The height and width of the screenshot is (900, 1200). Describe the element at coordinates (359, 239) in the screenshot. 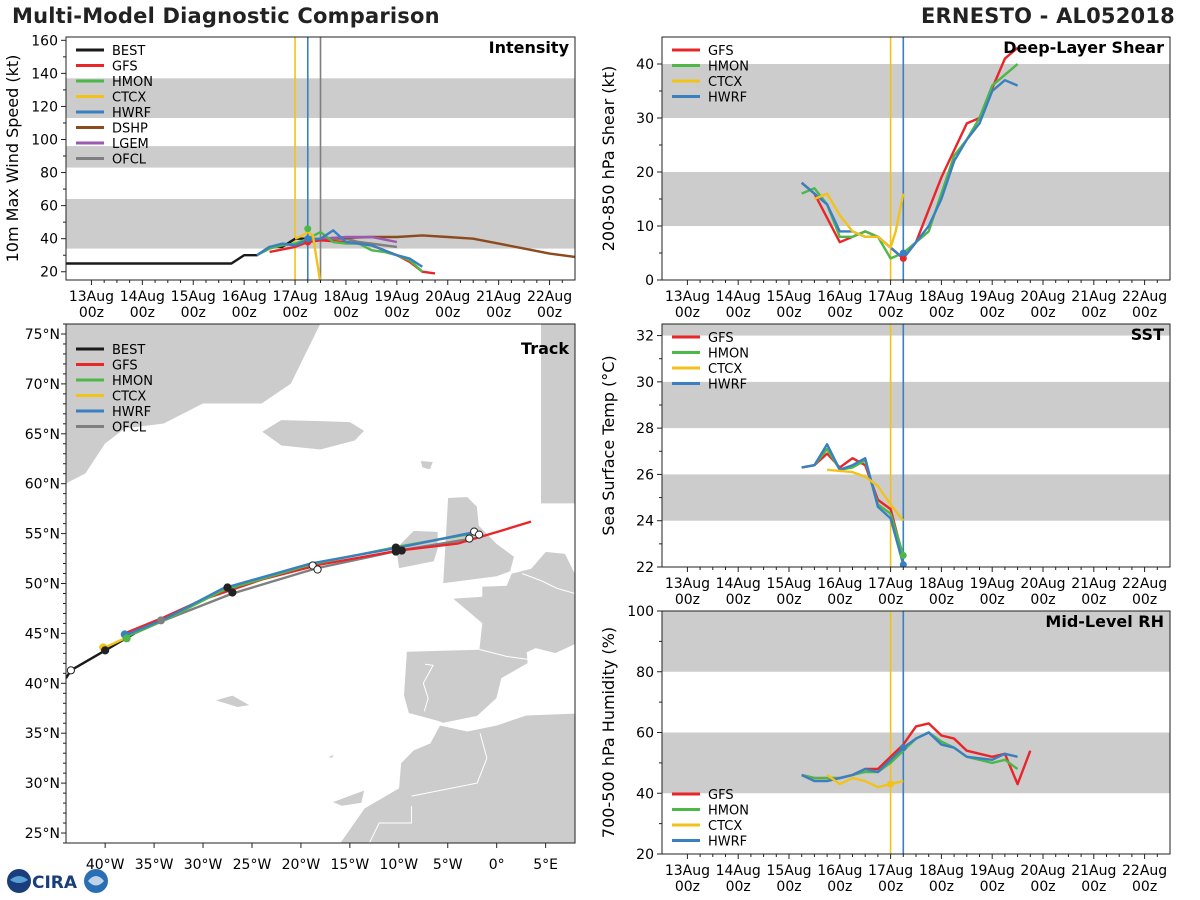

I see `series-line-lgem` at that location.